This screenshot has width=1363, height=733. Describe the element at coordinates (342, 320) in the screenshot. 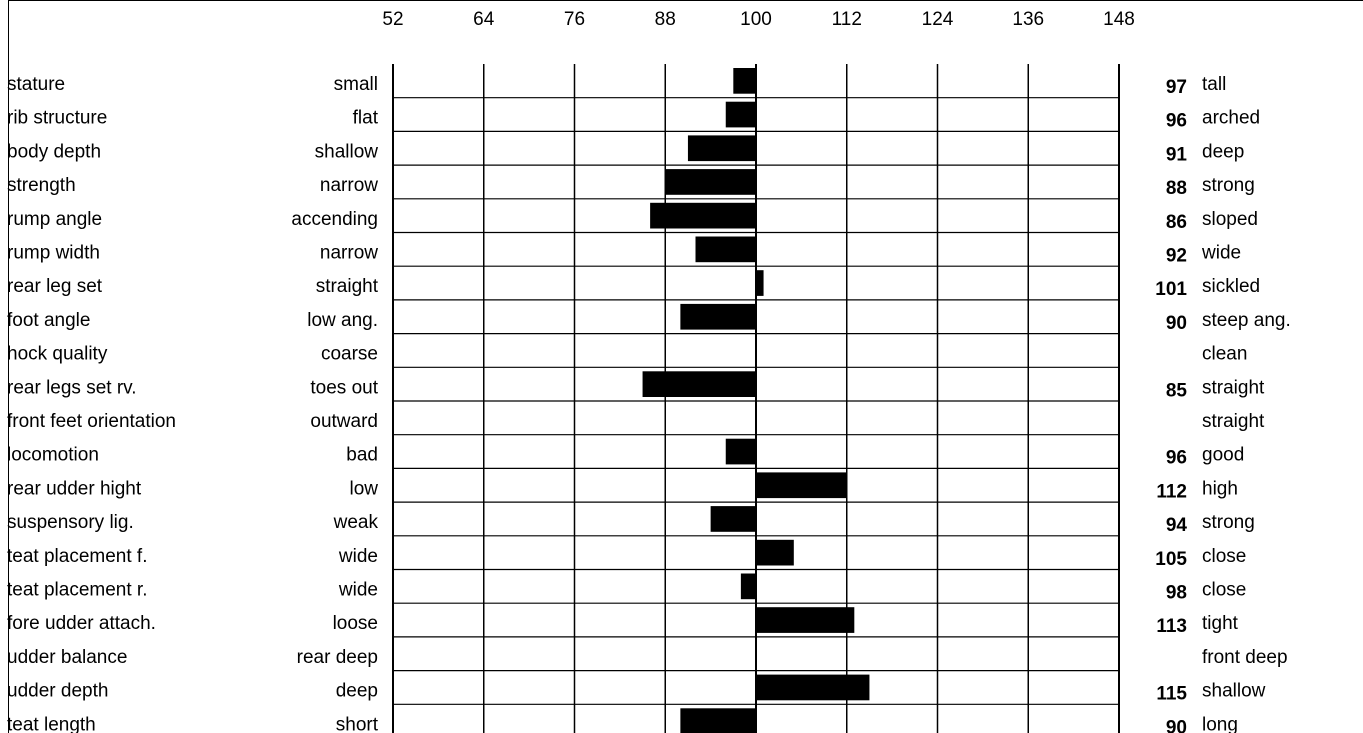

I see `low-extreme-label: low ang.` at that location.